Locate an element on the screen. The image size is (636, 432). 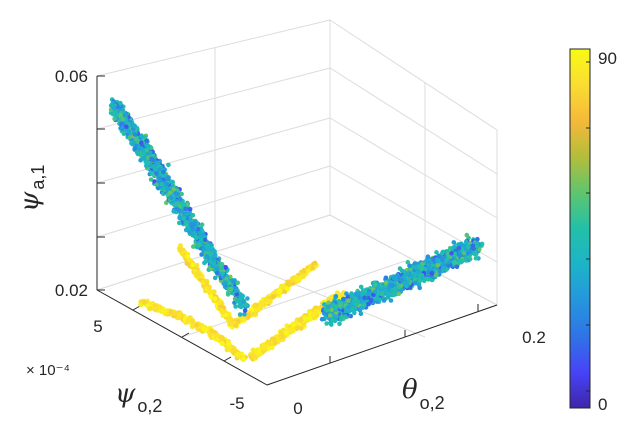
x-axis-label: θ o,2 is located at coordinates (423, 394).